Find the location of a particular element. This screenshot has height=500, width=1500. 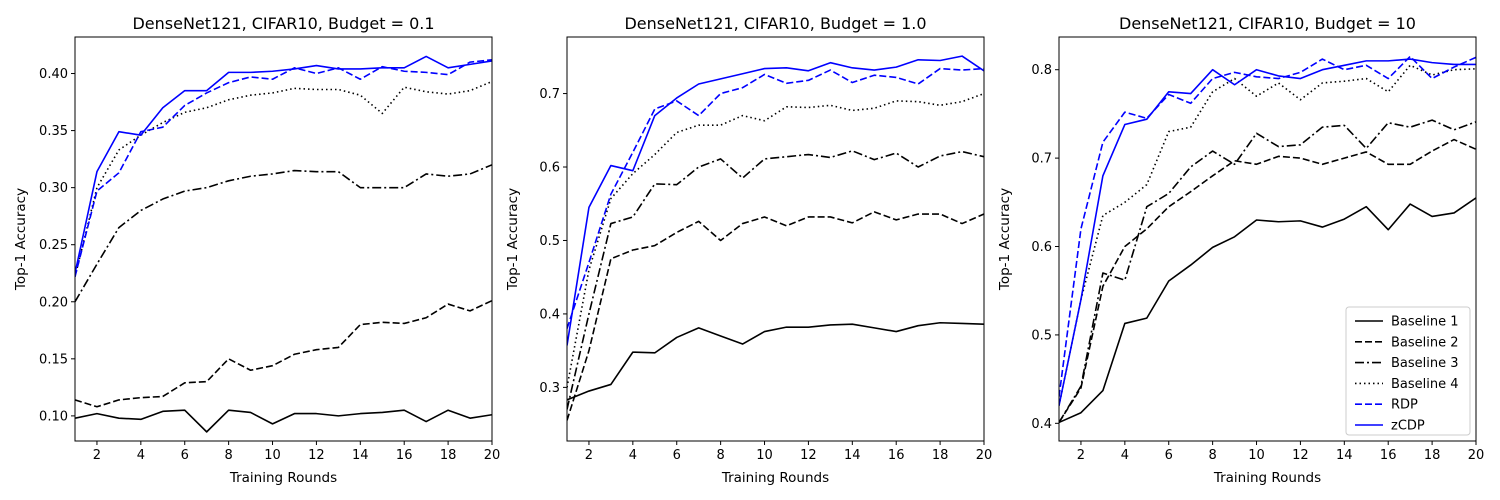

legend-label: zCDP is located at coordinates (1408, 426).